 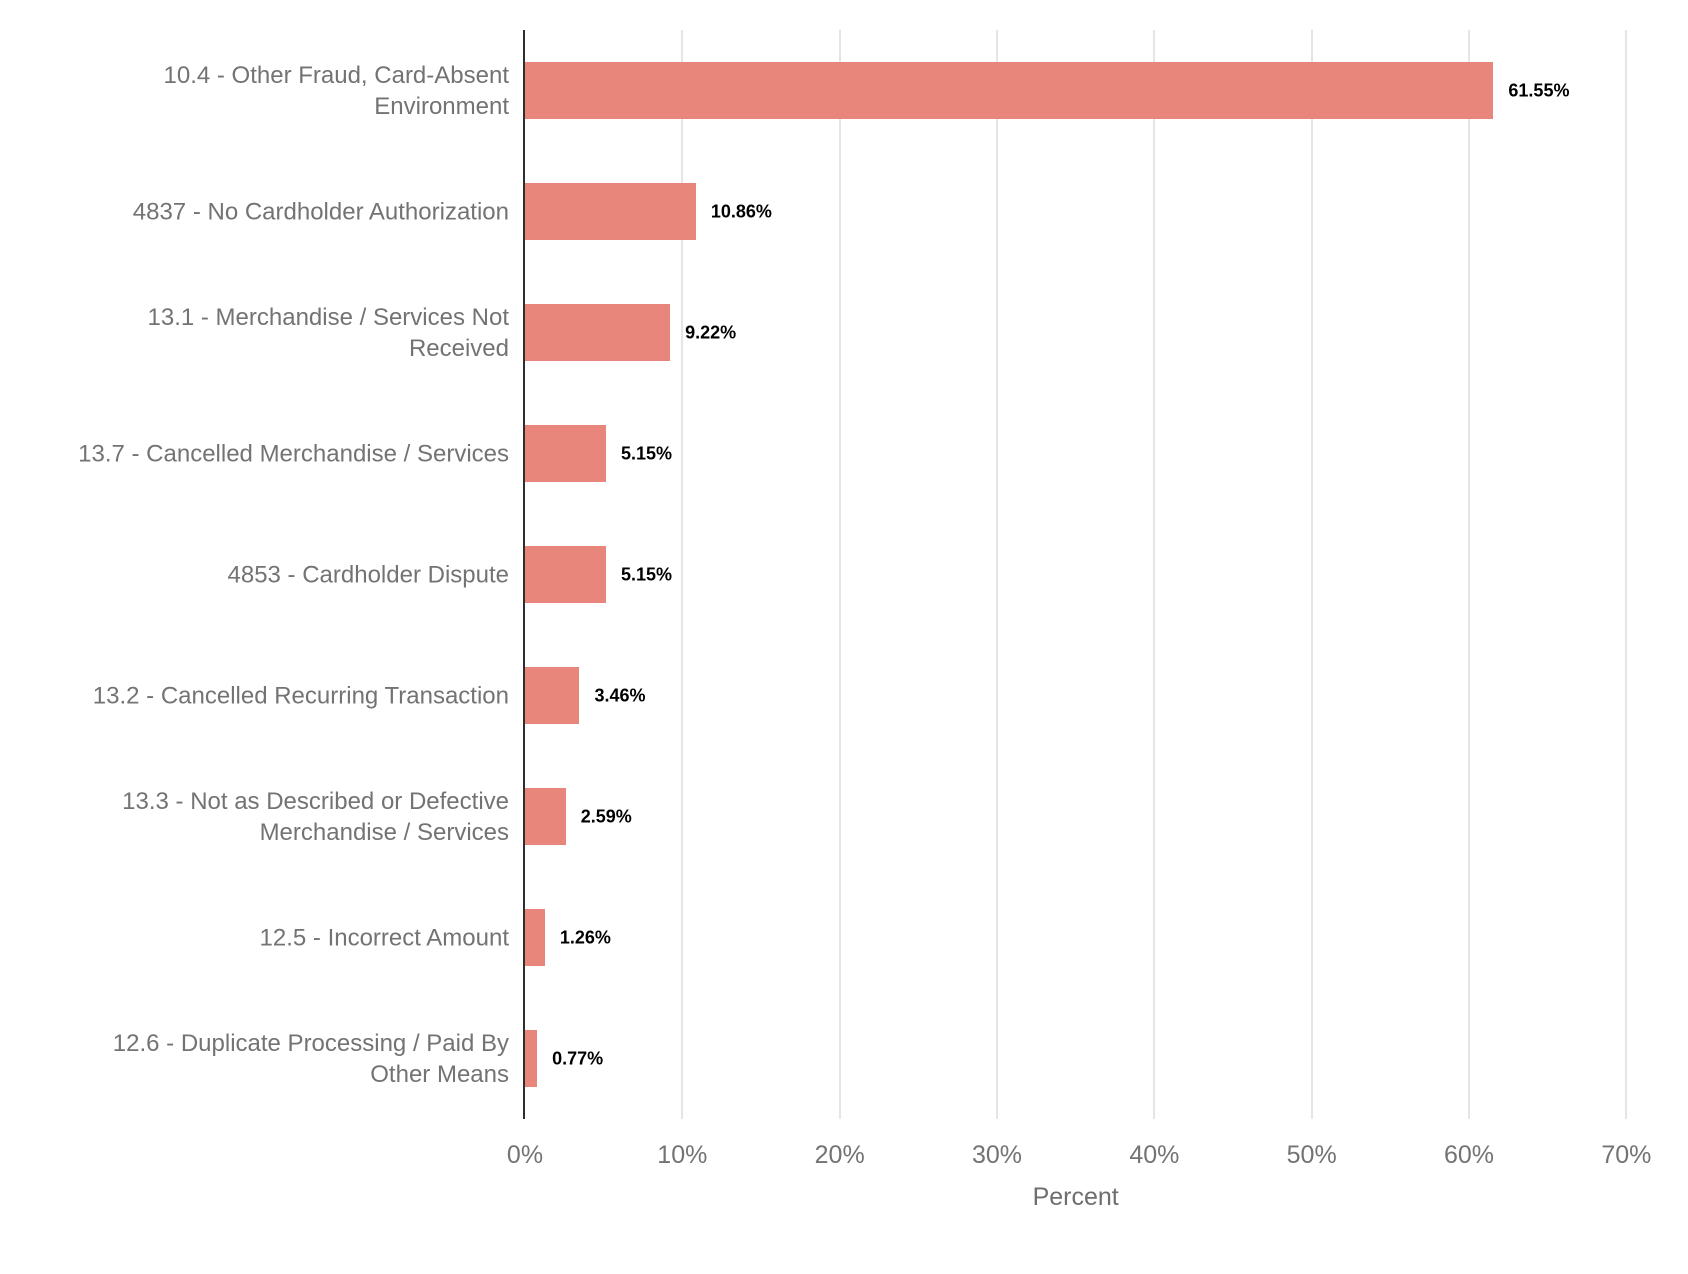 I want to click on x-tick-label: 40%, so click(x=1154, y=1155).